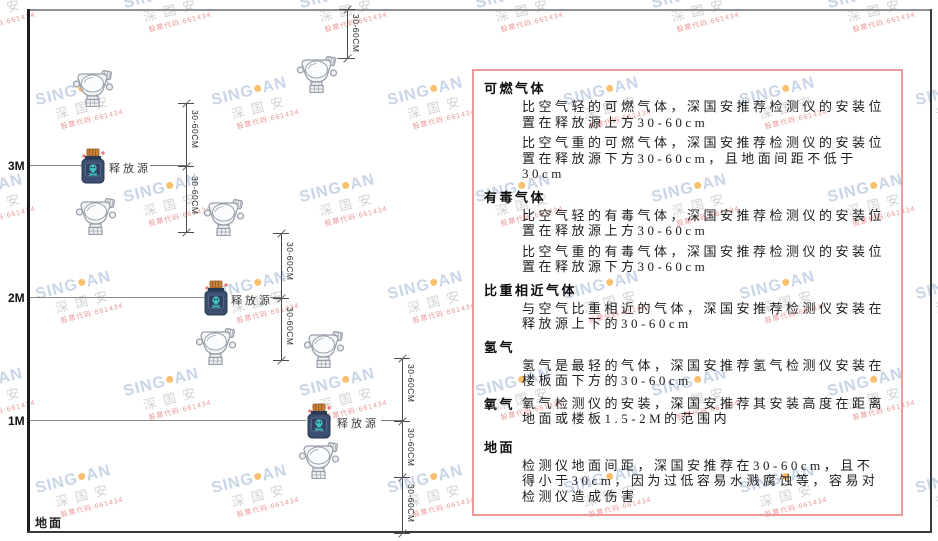 The image size is (938, 541). I want to click on section-heading: 地面, so click(500, 447).